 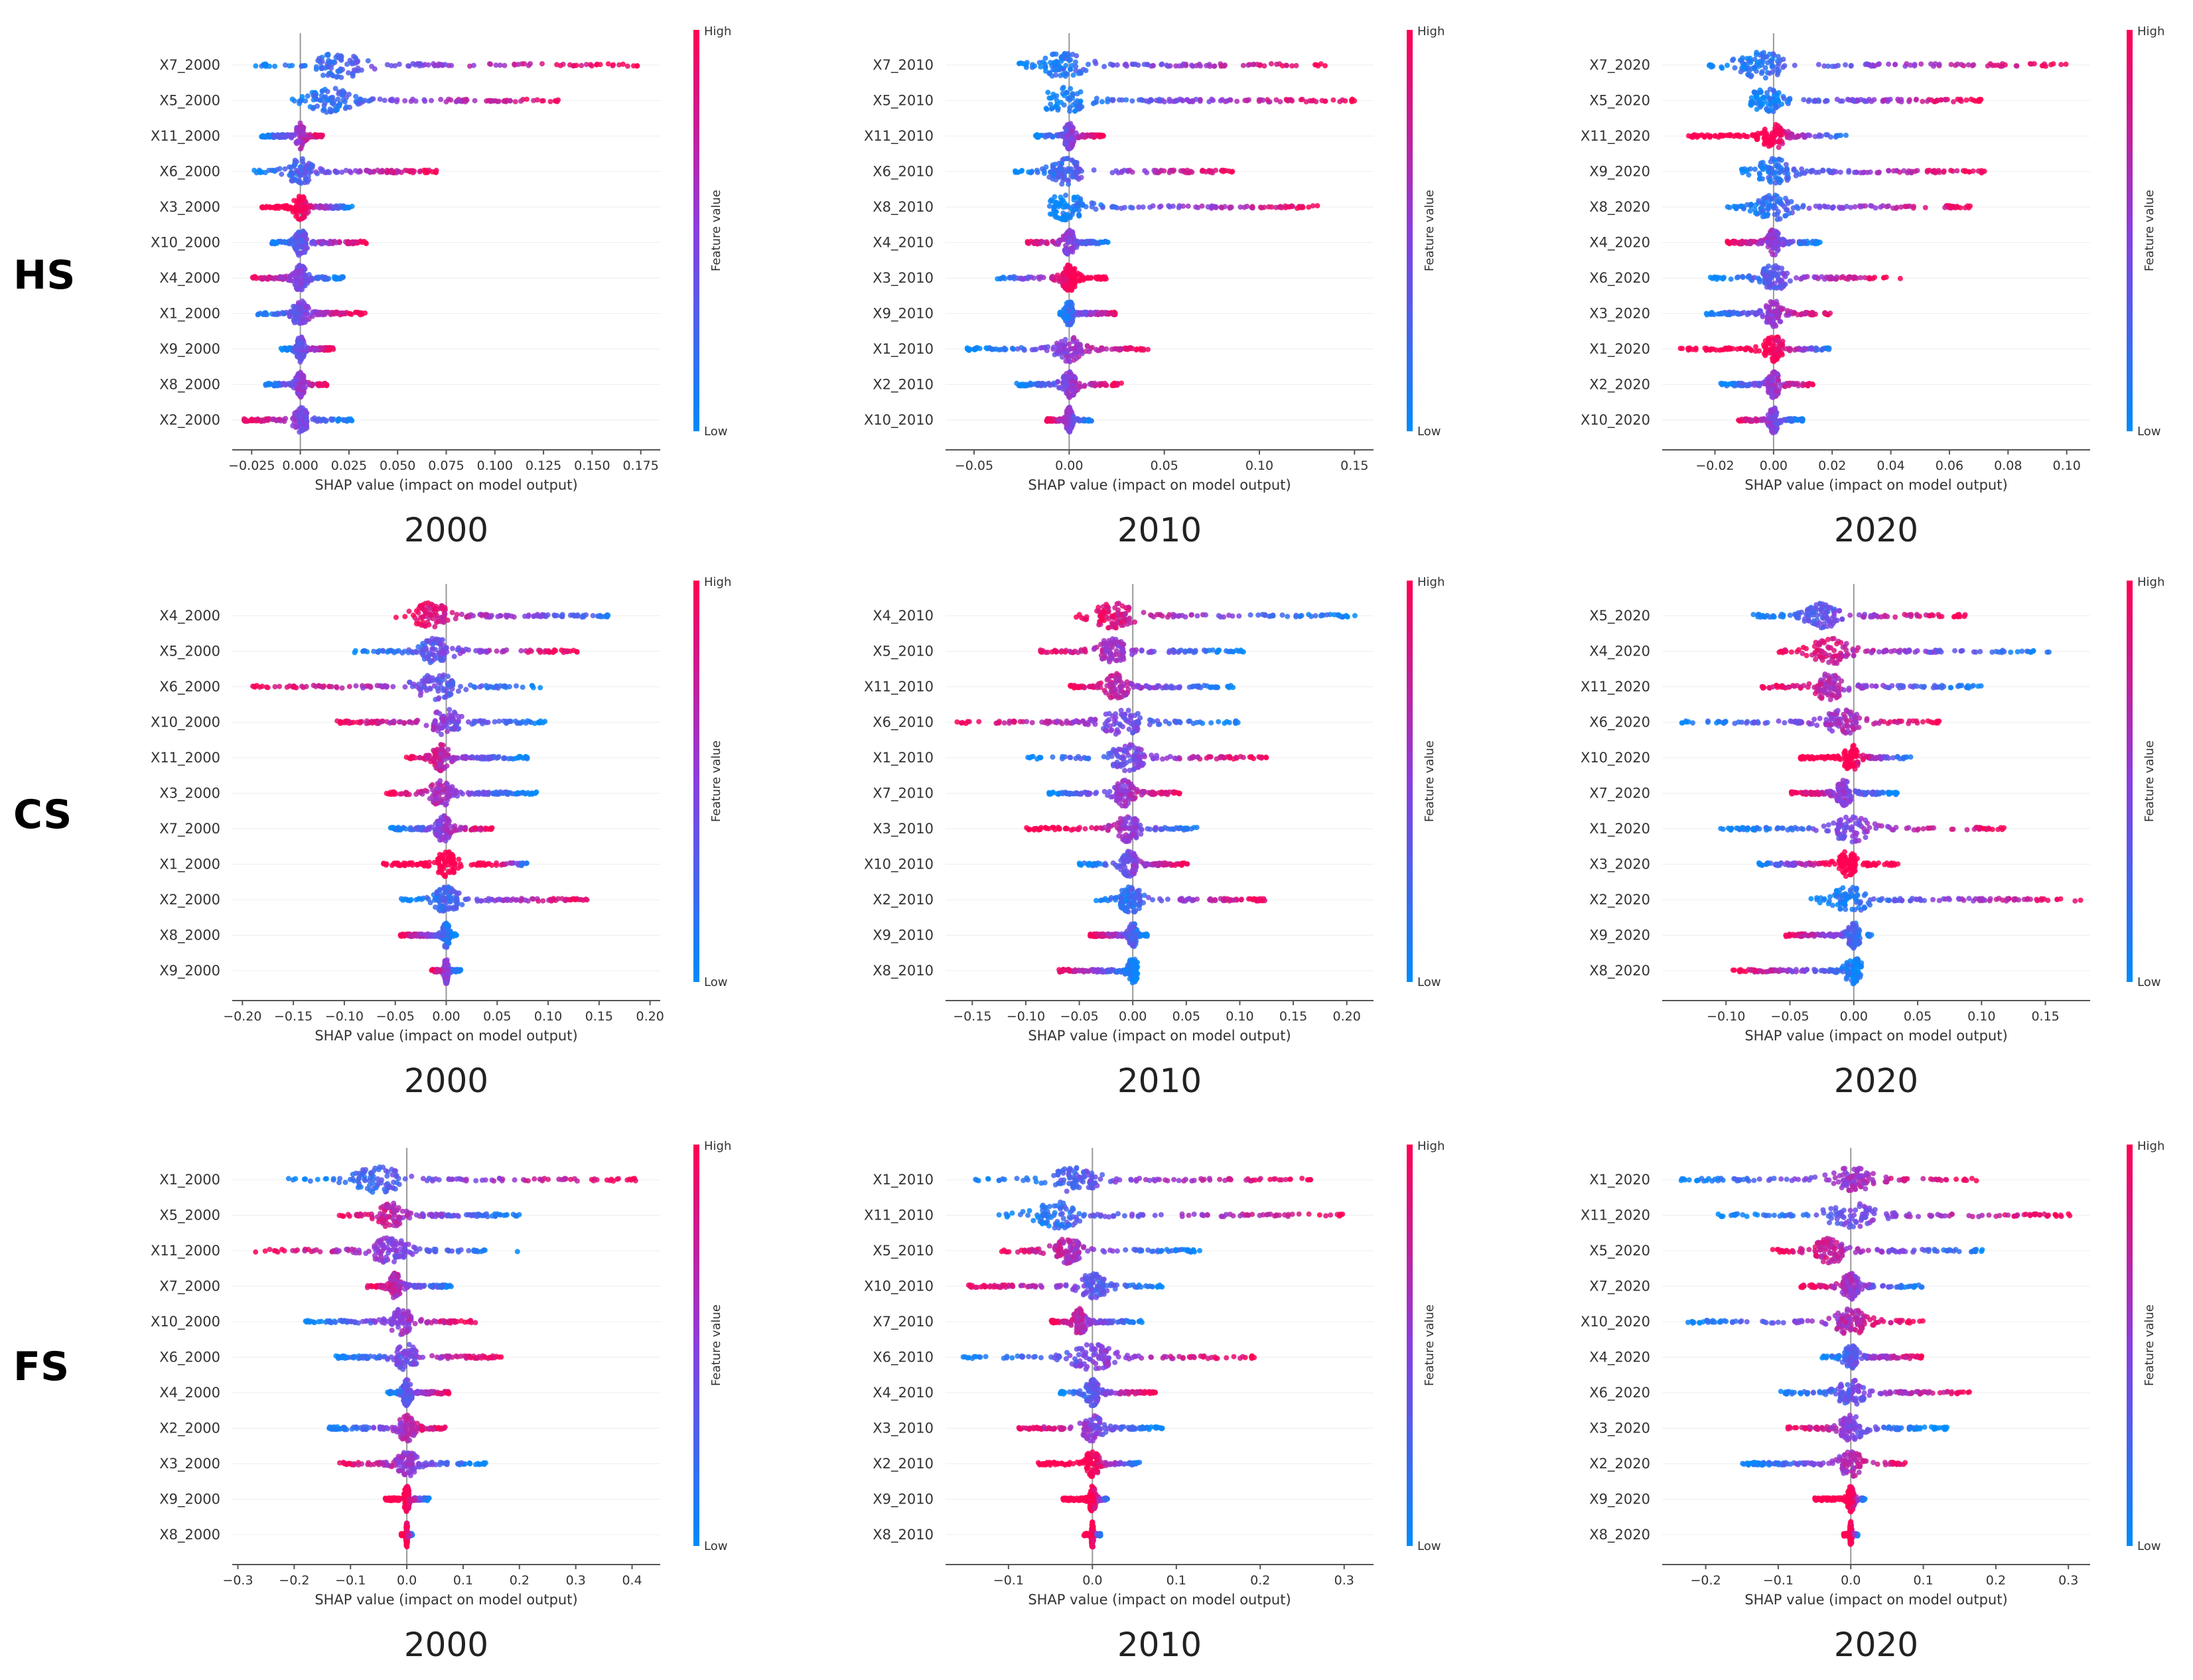 I want to click on feature-label: X1_2020, so click(x=1620, y=349).